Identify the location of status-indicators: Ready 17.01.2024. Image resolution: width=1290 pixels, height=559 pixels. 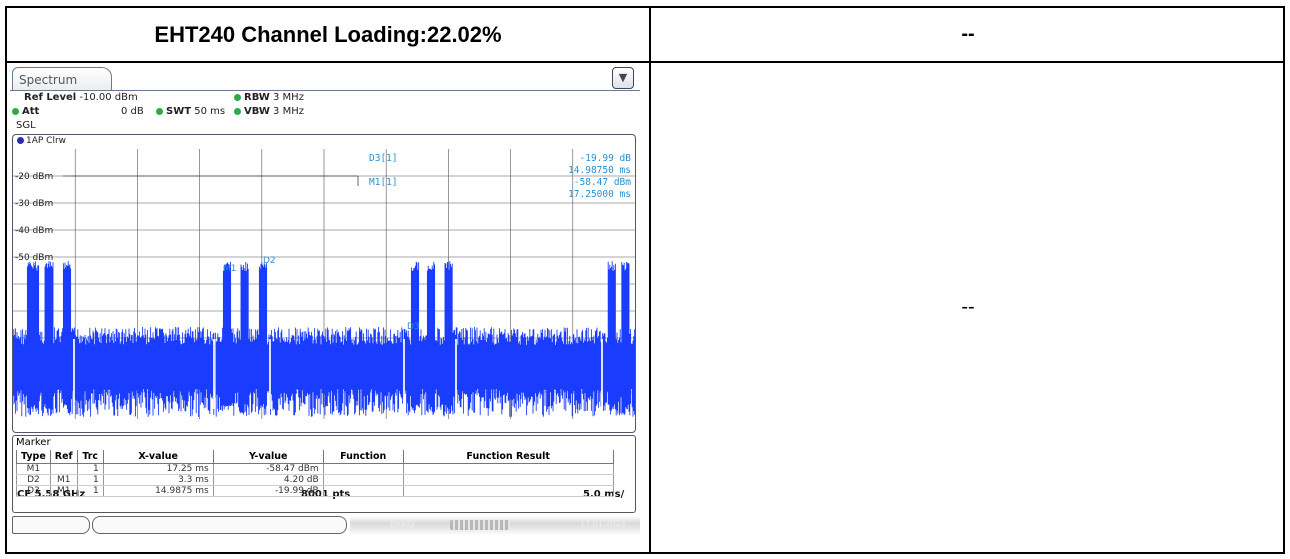
(495, 525).